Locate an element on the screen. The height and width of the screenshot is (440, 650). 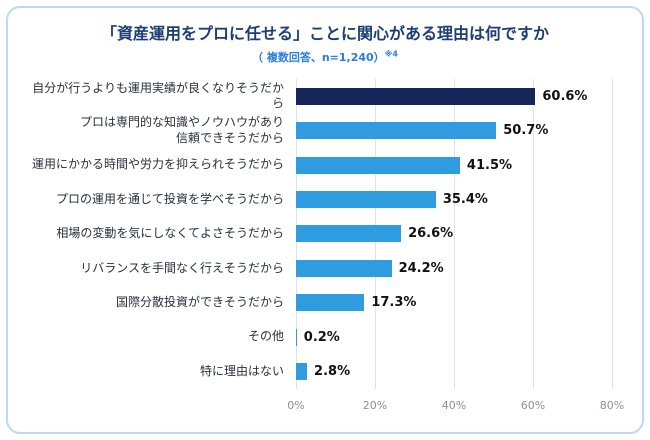
bar-track: 24.2% is located at coordinates (454, 268).